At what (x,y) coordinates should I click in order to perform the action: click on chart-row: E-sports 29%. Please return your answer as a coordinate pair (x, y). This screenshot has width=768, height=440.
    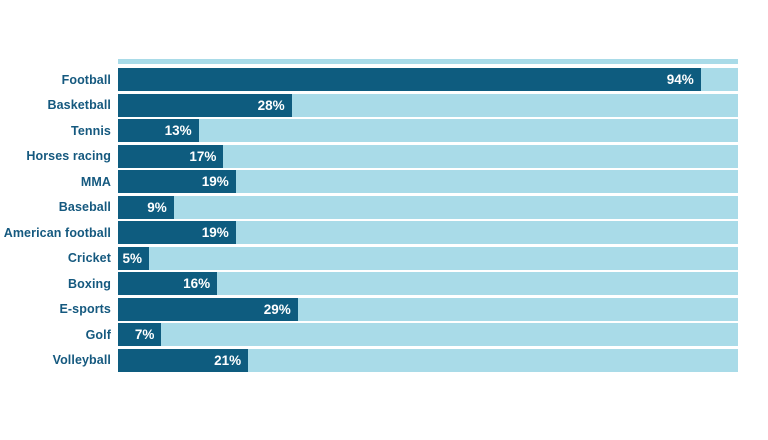
    Looking at the image, I should click on (384, 309).